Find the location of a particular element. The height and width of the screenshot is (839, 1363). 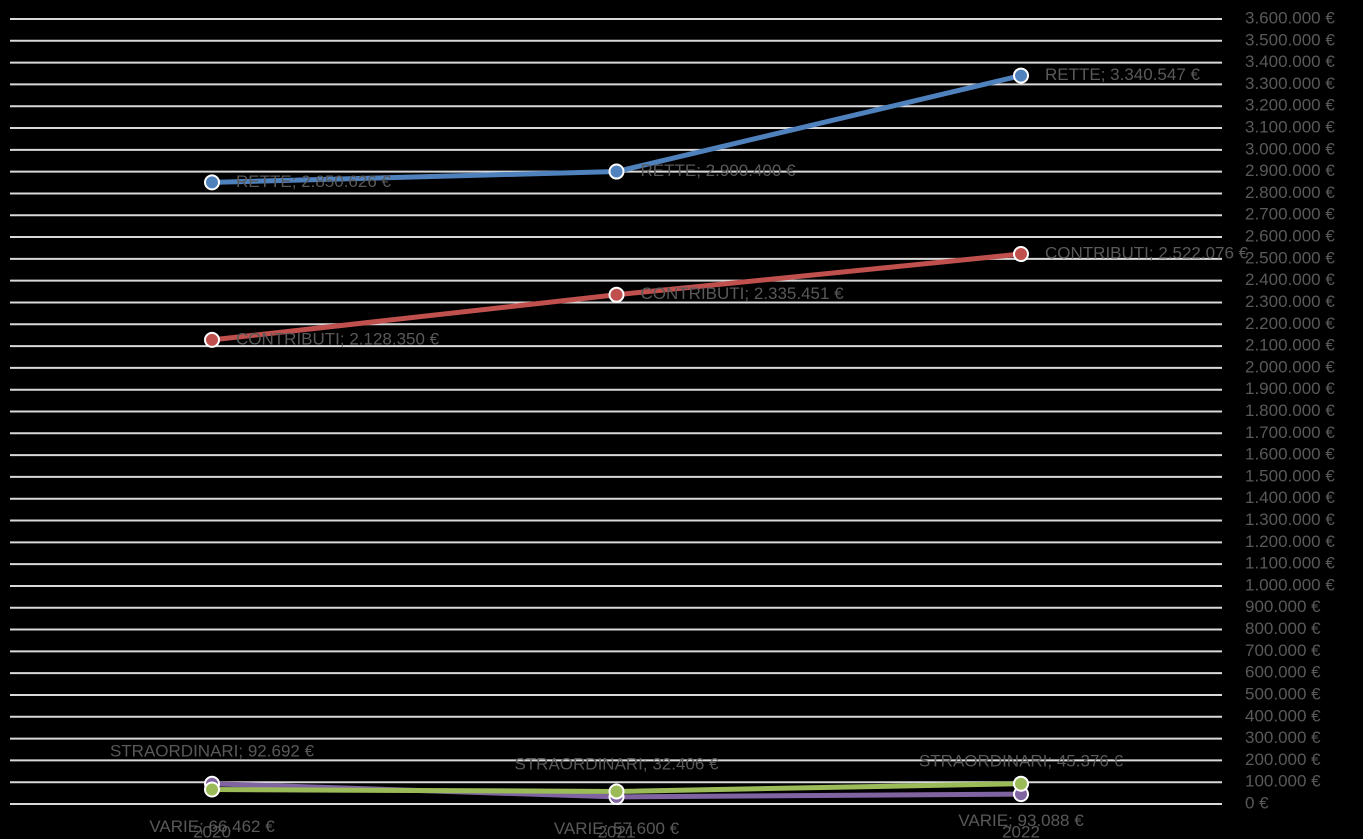

y-tick-label: 3.600.000 € is located at coordinates (1290, 17).